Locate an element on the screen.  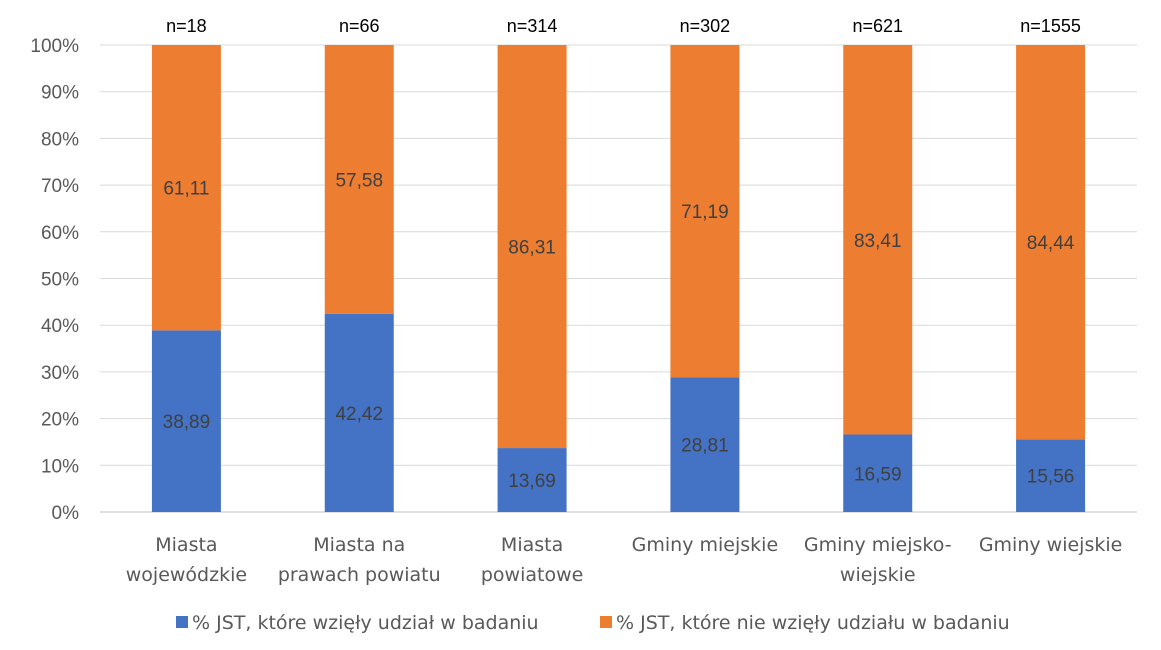
data-label: 13,69 is located at coordinates (532, 481).